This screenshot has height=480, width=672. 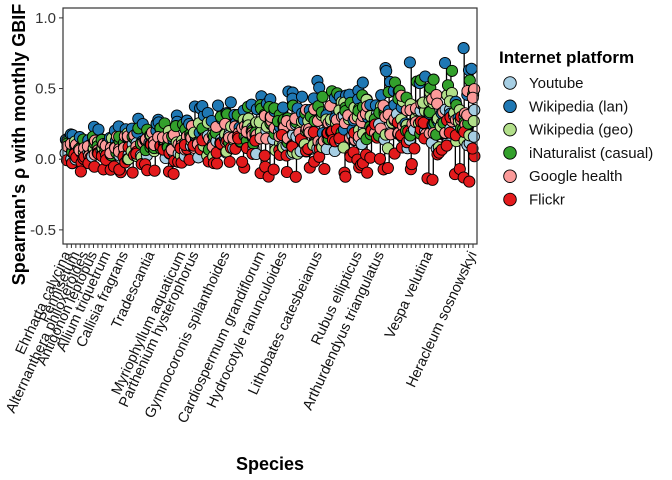 I want to click on y-tick-label: 0.0, so click(x=45, y=159).